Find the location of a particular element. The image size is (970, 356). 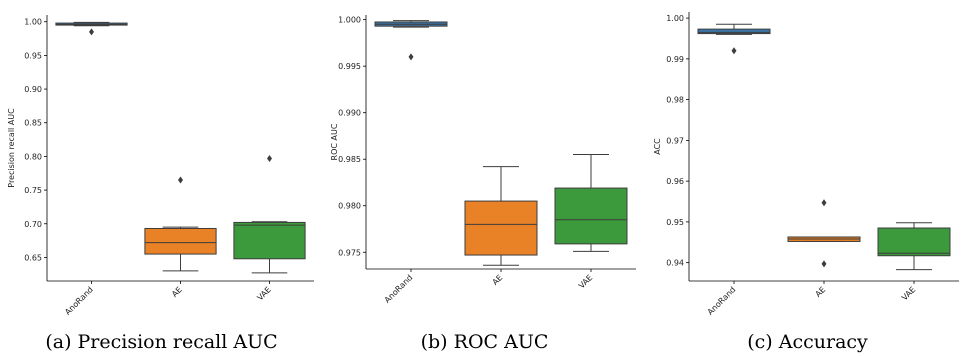

y-axis-label: ROC AUC is located at coordinates (334, 141).